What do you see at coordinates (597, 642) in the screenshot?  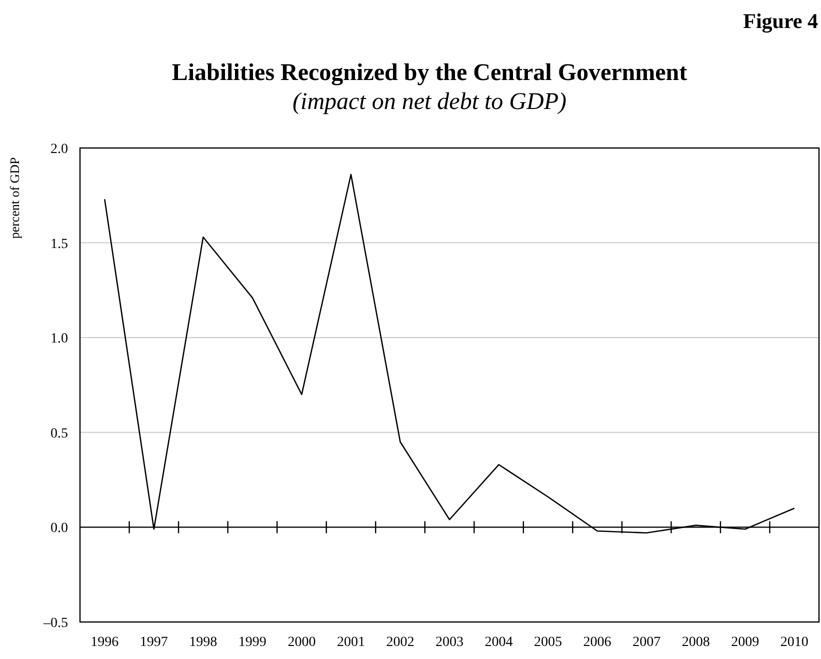 I see `x-tick-label: 2006` at bounding box center [597, 642].